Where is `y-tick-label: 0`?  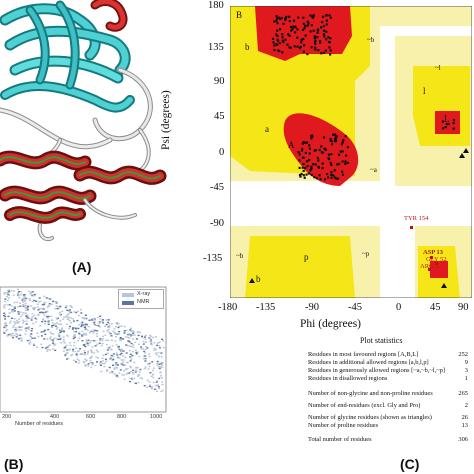 y-tick-label: 0 is located at coordinates (222, 152).